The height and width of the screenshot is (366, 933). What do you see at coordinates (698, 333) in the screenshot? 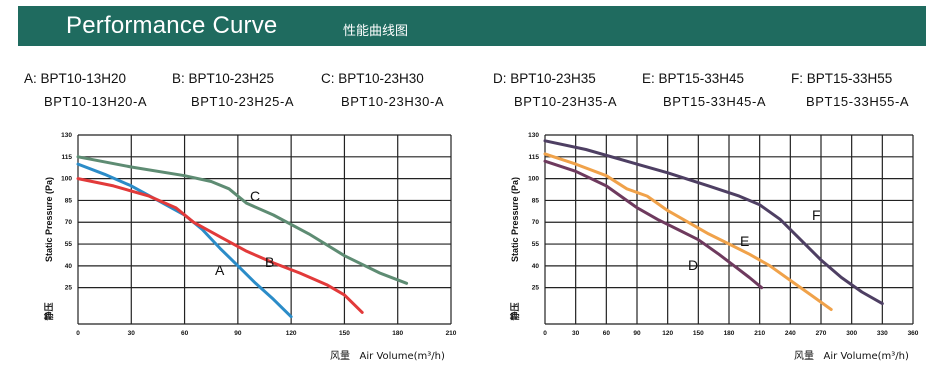
I see `x-tick-label-2-5: 150` at bounding box center [698, 333].